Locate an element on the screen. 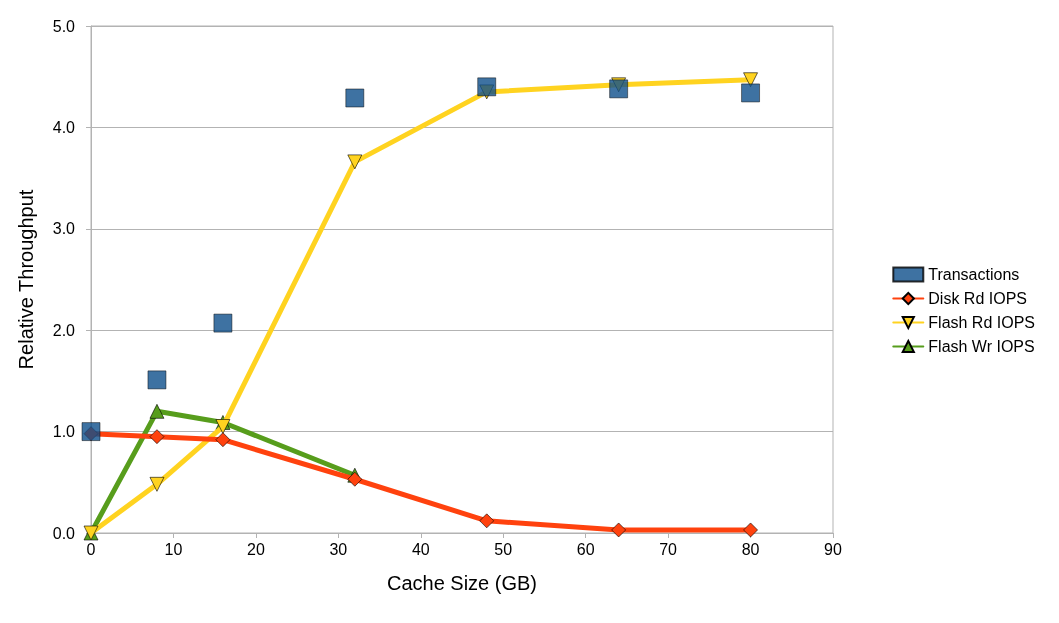 The image size is (1059, 623). legend-label: Flash Rd IOPS is located at coordinates (981, 322).